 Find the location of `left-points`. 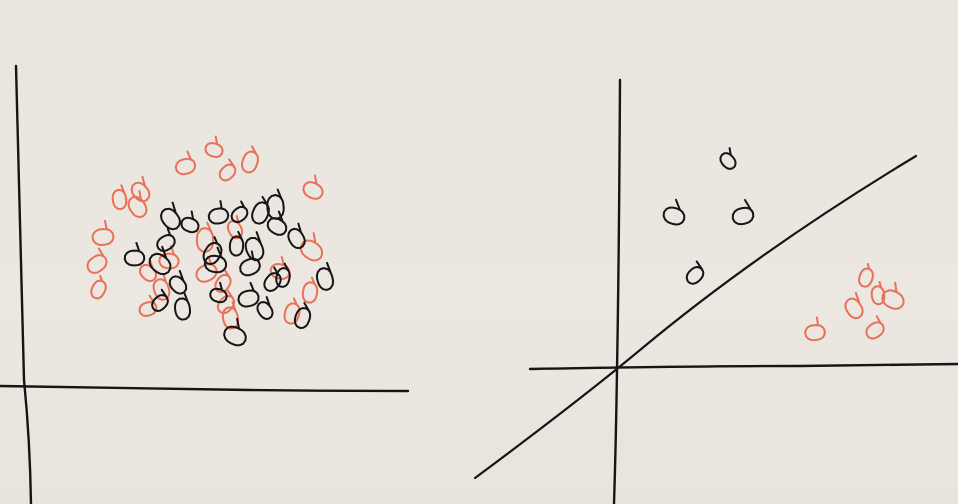

left-points is located at coordinates (210, 241).